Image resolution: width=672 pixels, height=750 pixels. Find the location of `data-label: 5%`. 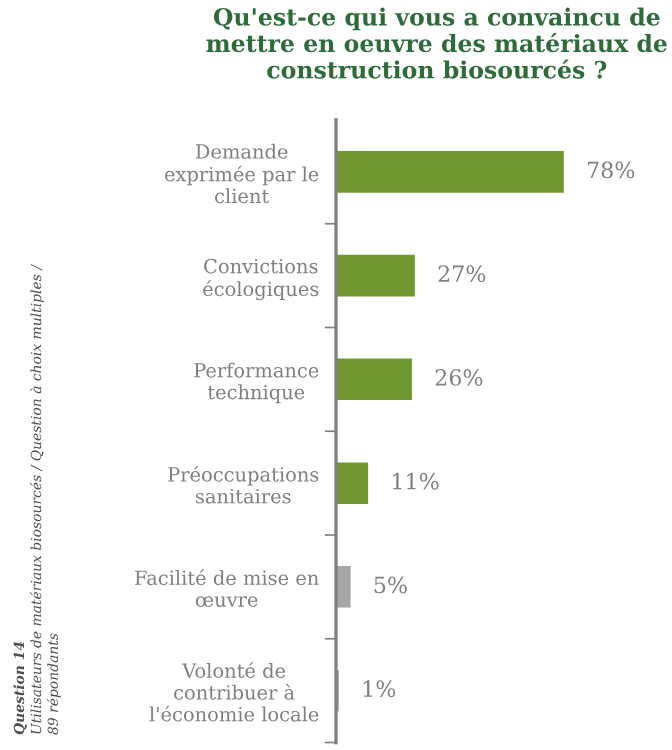

data-label: 5% is located at coordinates (390, 585).